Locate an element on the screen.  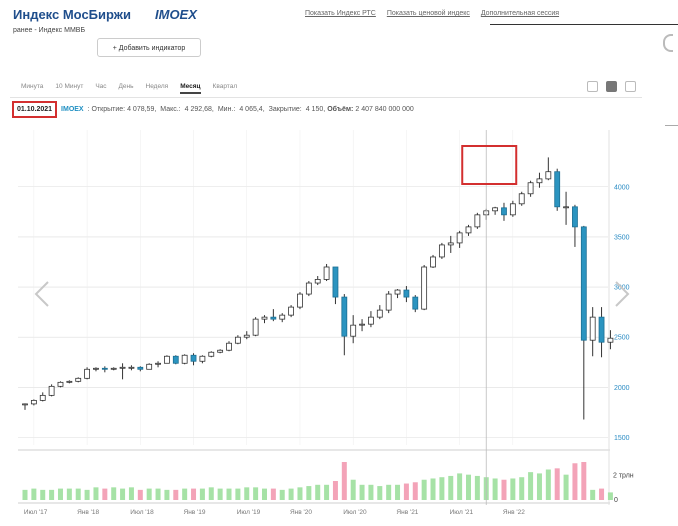
tab-10-minutes: 10 Минут is located at coordinates (69, 86).